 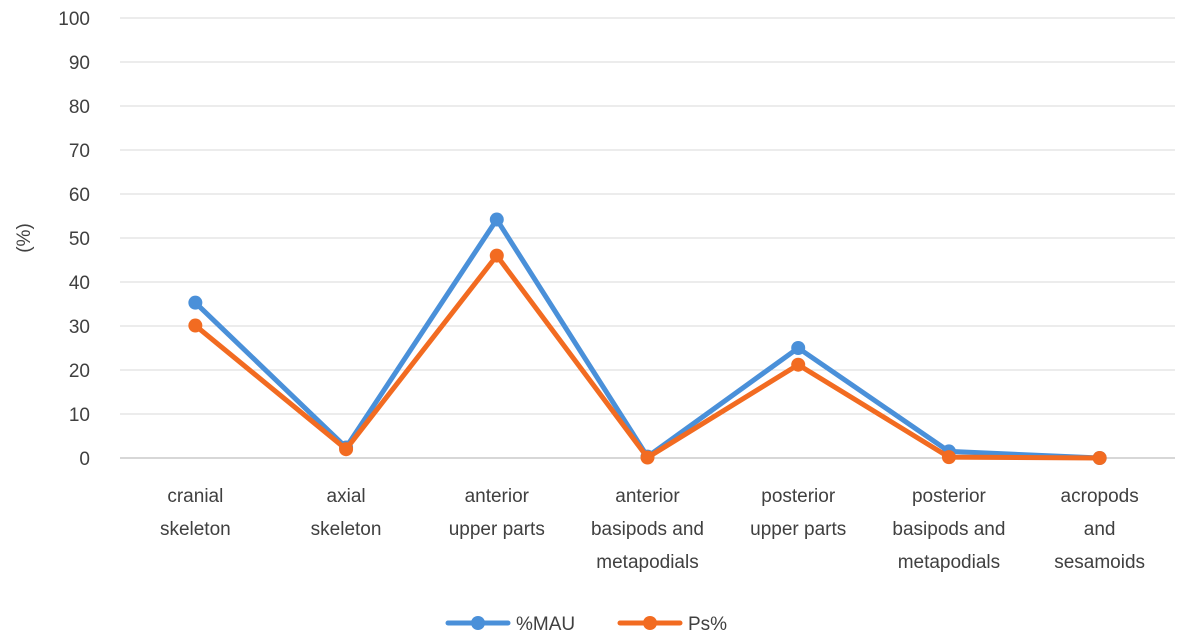 What do you see at coordinates (1100, 496) in the screenshot?
I see `x-category-label: acropods` at bounding box center [1100, 496].